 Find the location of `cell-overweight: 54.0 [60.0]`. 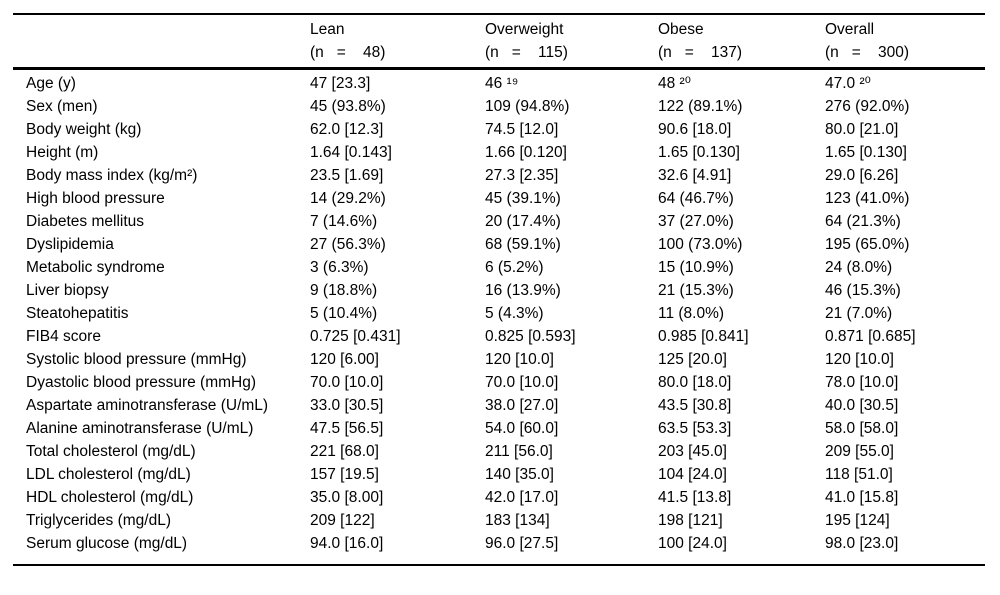

cell-overweight: 54.0 [60.0] is located at coordinates (522, 428).